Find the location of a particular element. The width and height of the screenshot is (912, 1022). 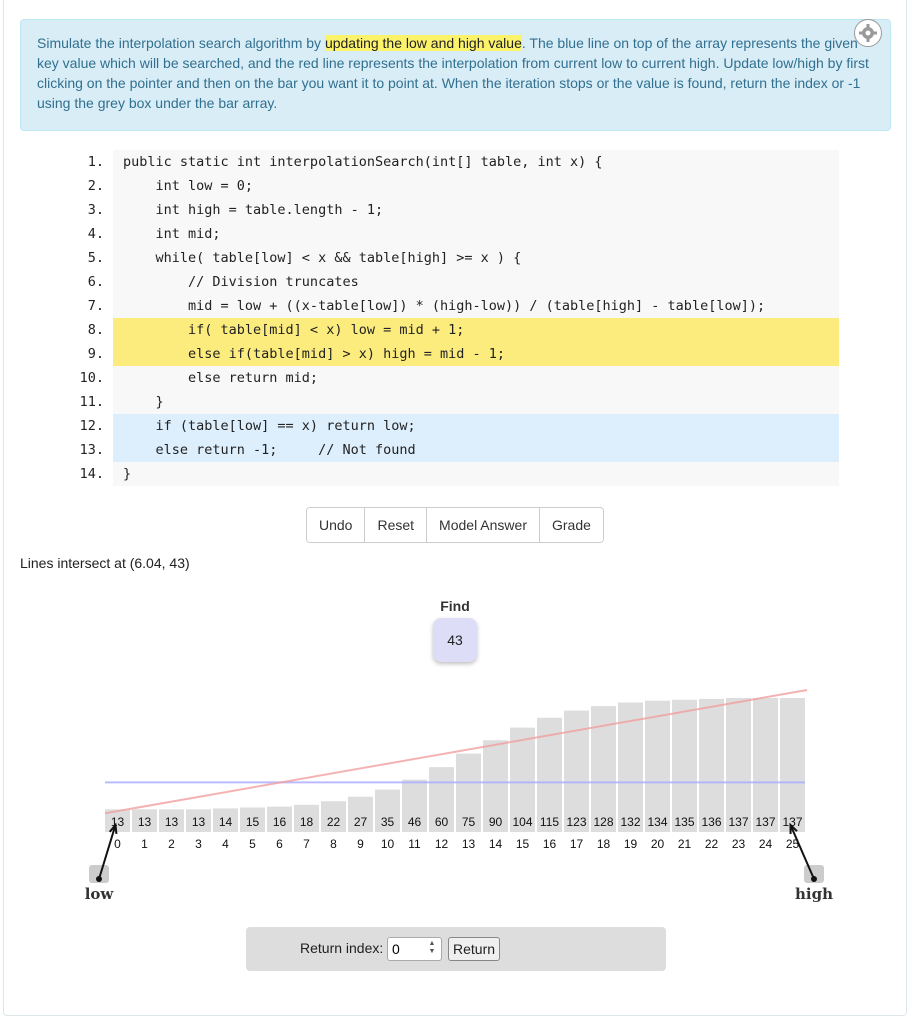

bar-value: 35 is located at coordinates (388, 822).